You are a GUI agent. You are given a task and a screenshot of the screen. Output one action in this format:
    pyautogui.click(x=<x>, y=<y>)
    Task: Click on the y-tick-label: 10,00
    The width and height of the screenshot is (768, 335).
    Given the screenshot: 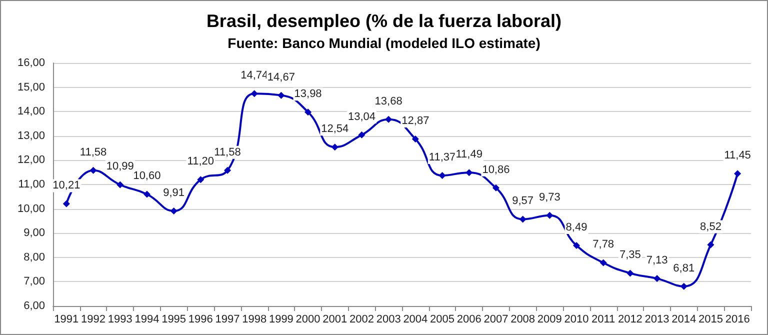 What is the action you would take?
    pyautogui.click(x=31, y=208)
    